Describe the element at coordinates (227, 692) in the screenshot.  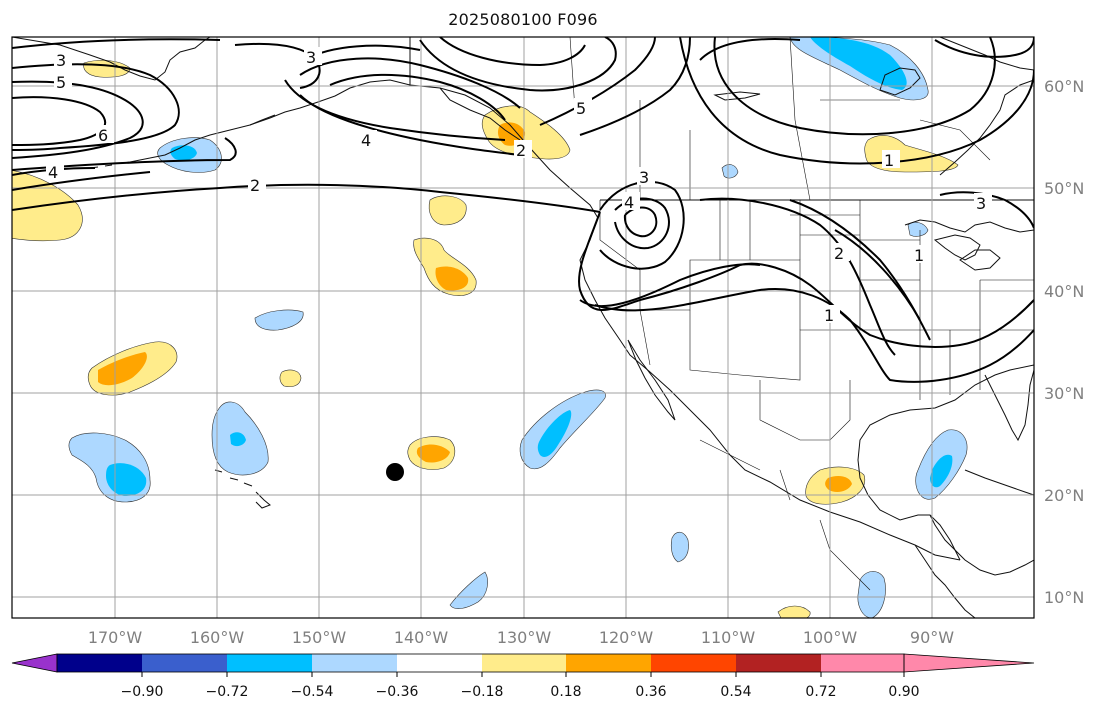
I see `colorbar-tick-label: −0.72` at that location.